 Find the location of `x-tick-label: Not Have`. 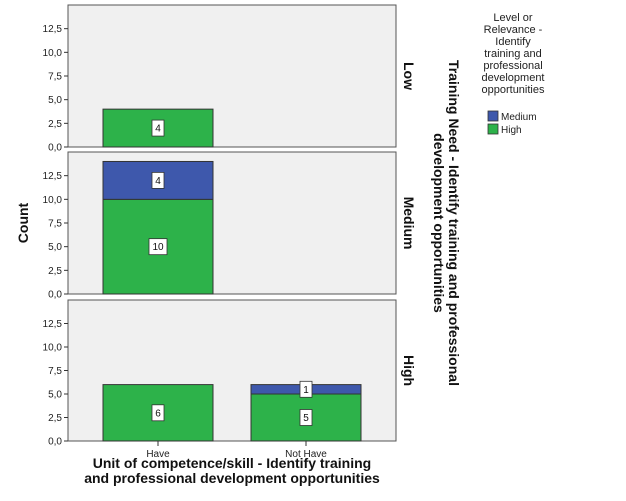

x-tick-label: Not Have is located at coordinates (306, 454).